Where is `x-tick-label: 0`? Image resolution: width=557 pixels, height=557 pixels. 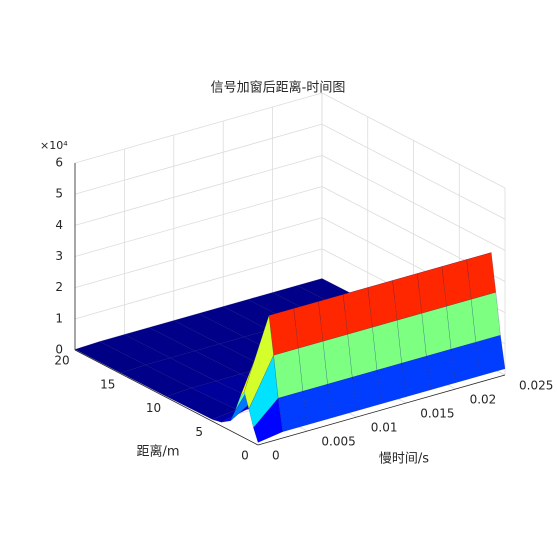
x-tick-label: 0 is located at coordinates (276, 456).